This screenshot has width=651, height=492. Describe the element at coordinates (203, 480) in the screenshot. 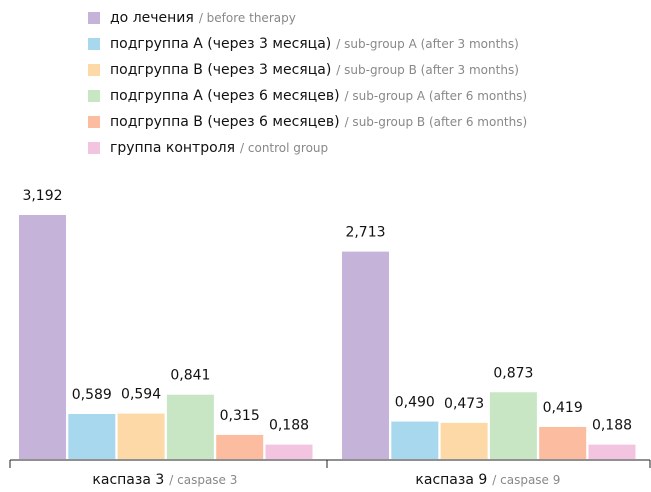

I see `category-en: / caspase 3` at that location.